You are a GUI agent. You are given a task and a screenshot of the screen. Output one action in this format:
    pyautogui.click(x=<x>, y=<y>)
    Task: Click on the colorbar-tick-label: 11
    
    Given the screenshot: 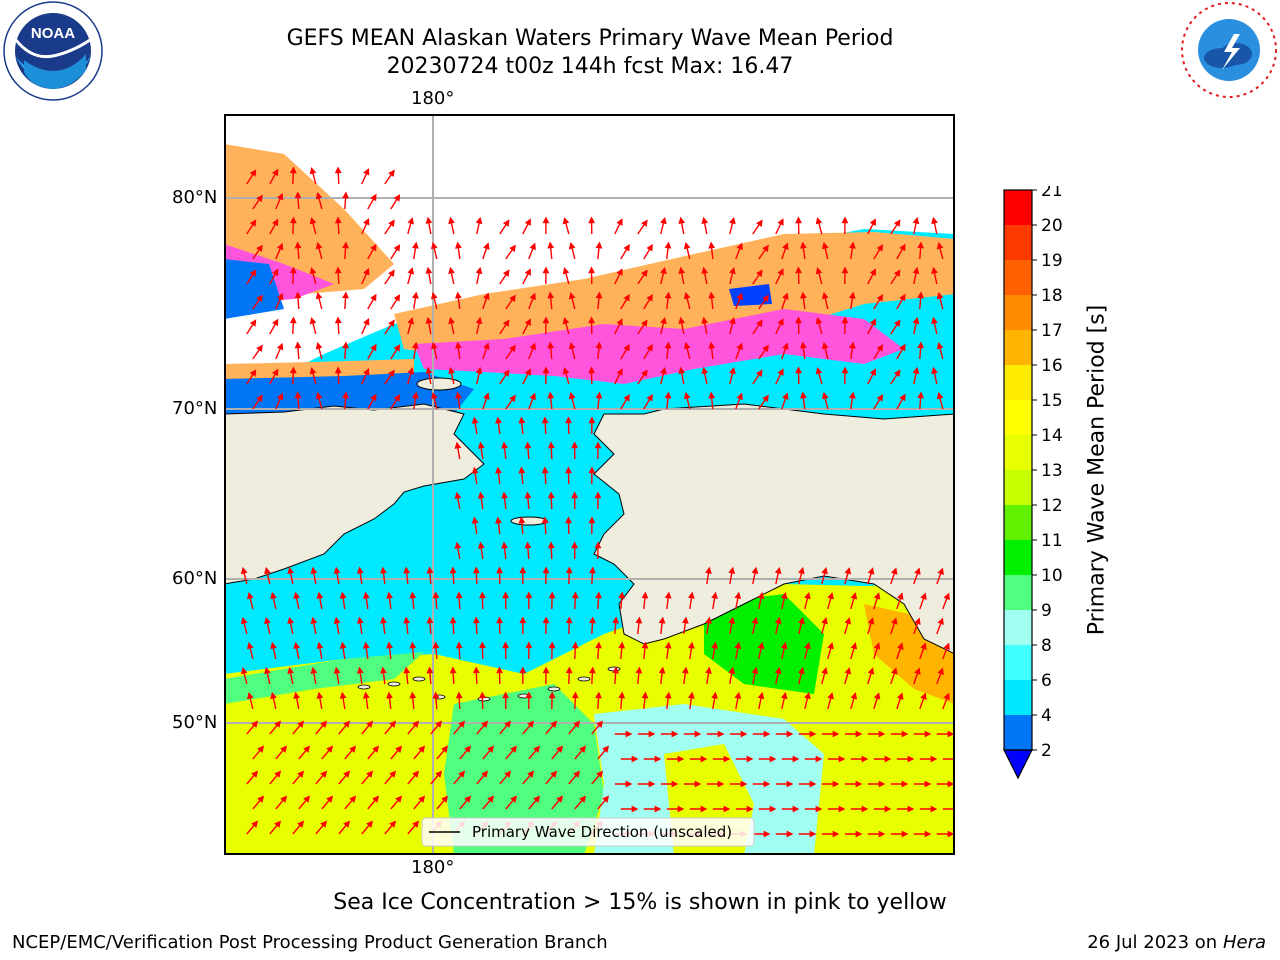 What is the action you would take?
    pyautogui.click(x=1052, y=541)
    